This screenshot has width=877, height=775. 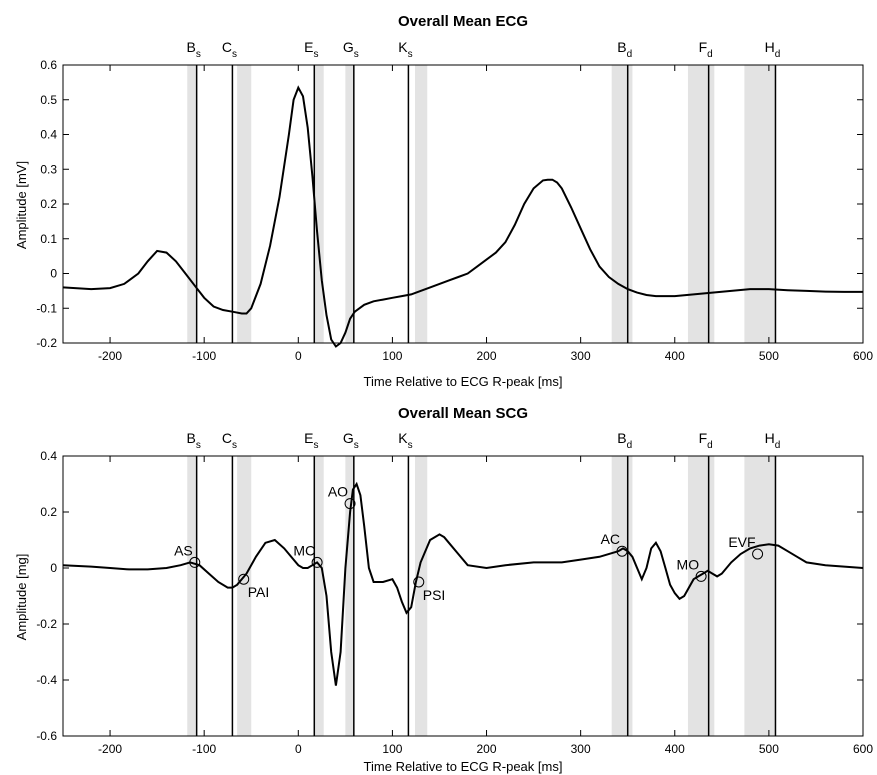 What do you see at coordinates (46, 680) in the screenshot?
I see `scg-y-tick-label-1: -0.4` at bounding box center [46, 680].